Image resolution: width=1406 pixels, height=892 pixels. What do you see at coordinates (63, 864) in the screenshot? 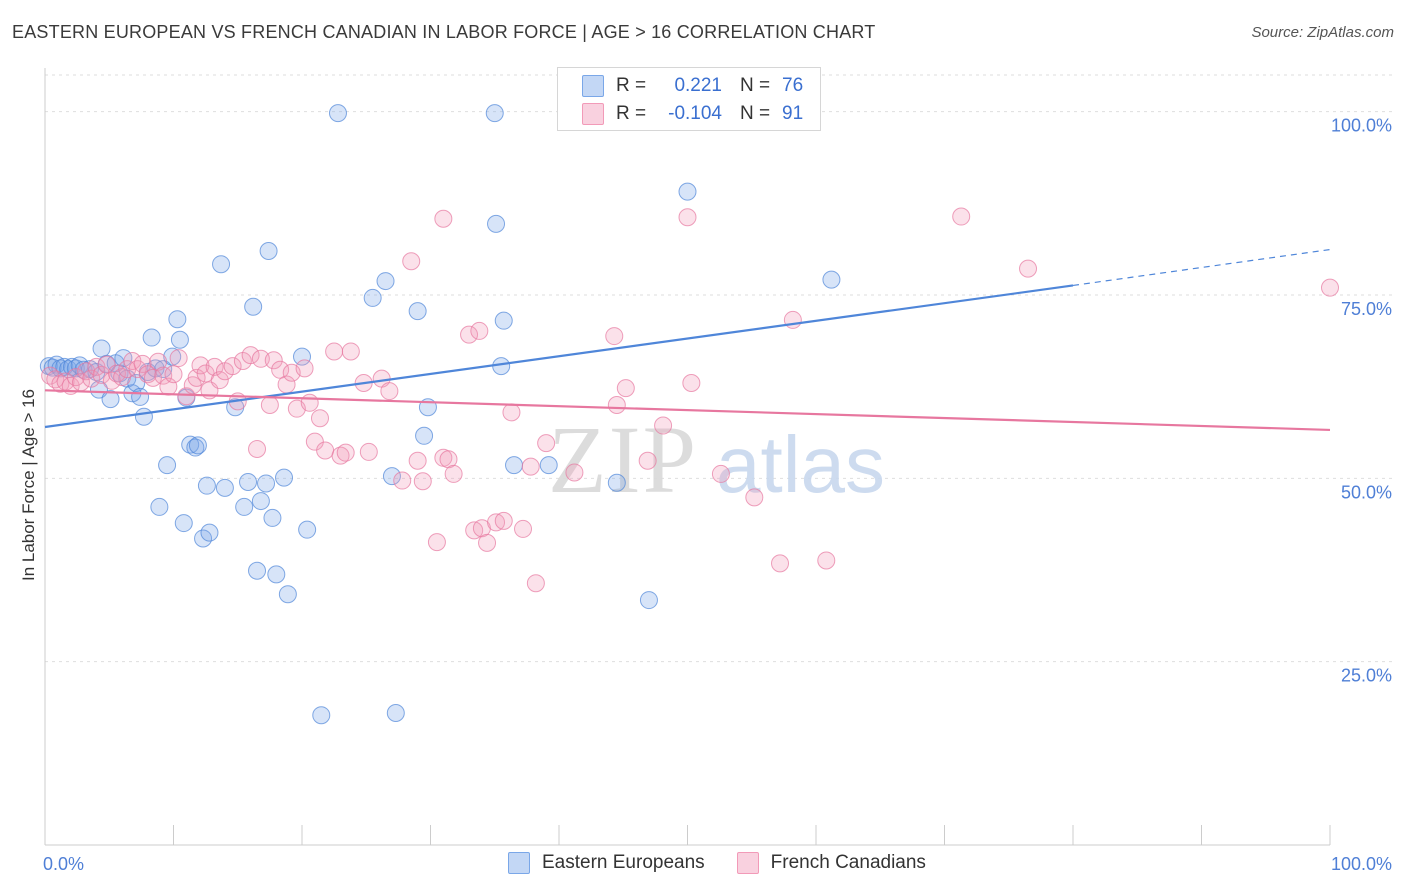
I see `x-tick-label: 0.0%` at bounding box center [63, 864].